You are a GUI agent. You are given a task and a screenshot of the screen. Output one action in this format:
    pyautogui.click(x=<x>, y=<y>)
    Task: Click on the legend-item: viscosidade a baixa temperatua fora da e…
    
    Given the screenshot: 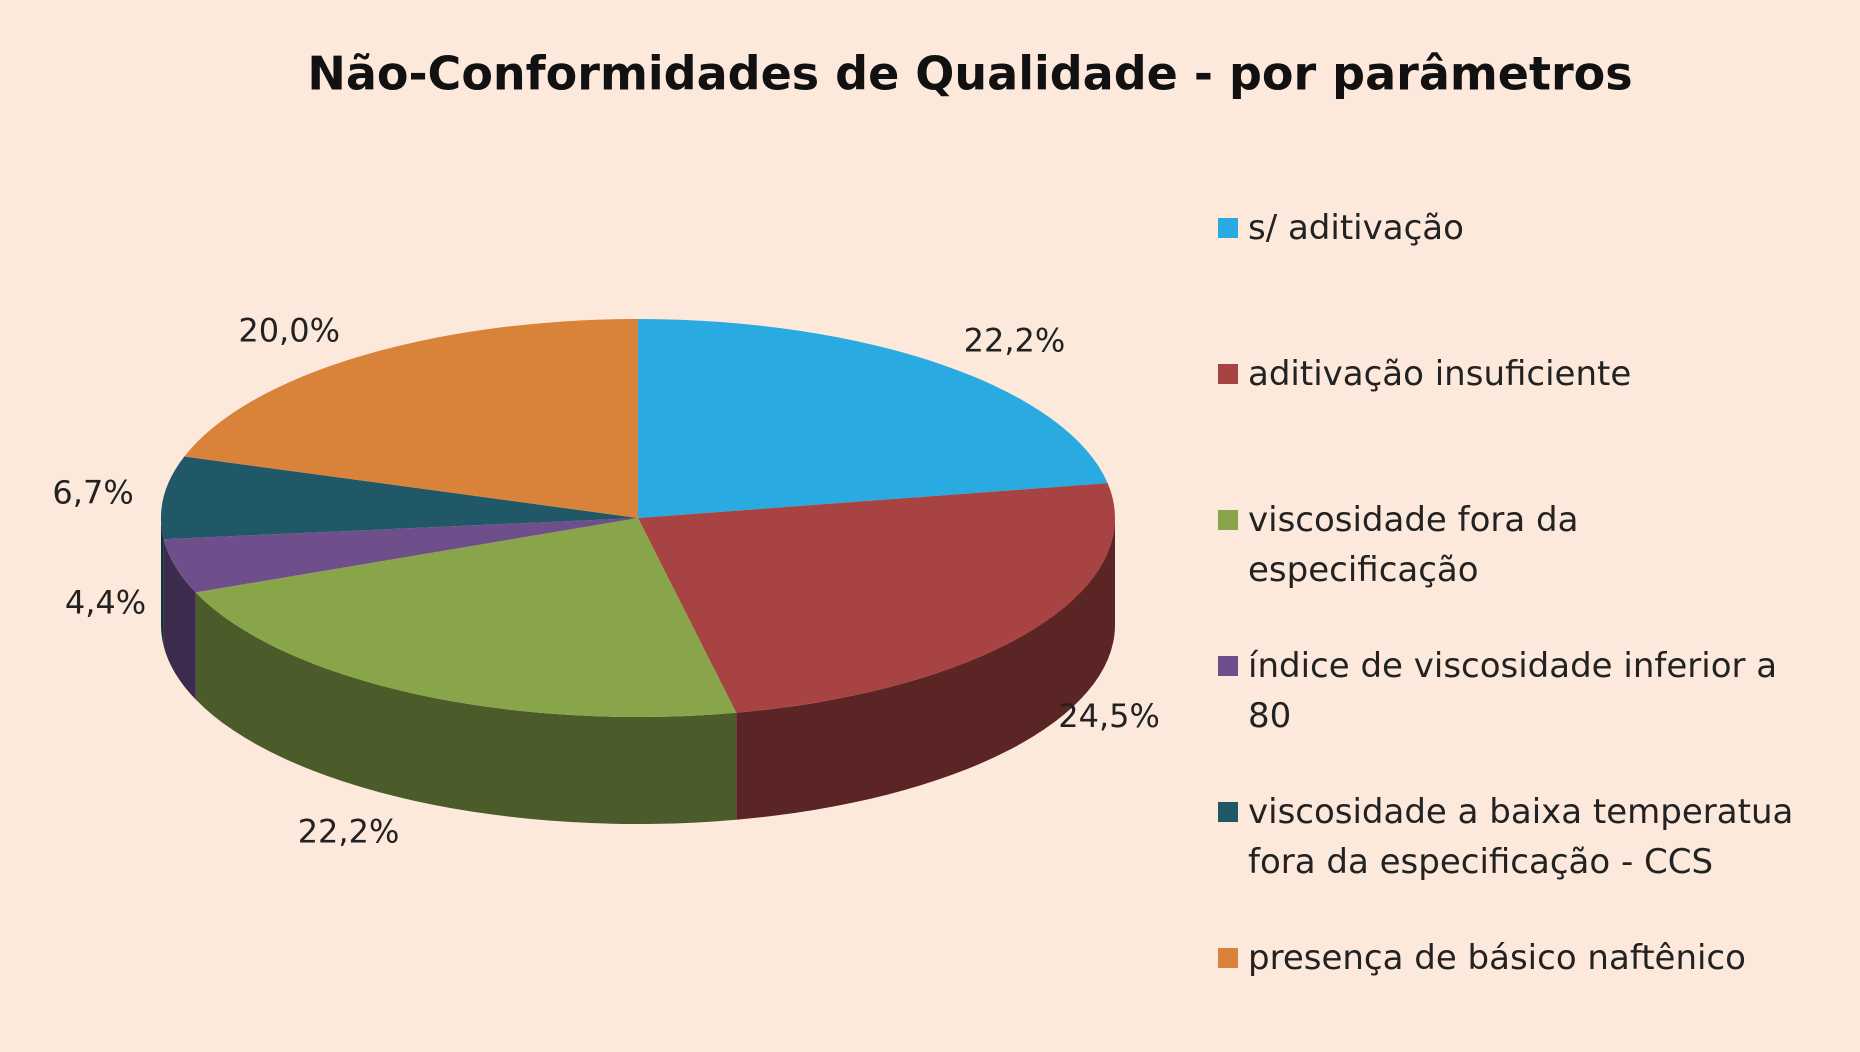 What is the action you would take?
    pyautogui.click(x=1508, y=837)
    